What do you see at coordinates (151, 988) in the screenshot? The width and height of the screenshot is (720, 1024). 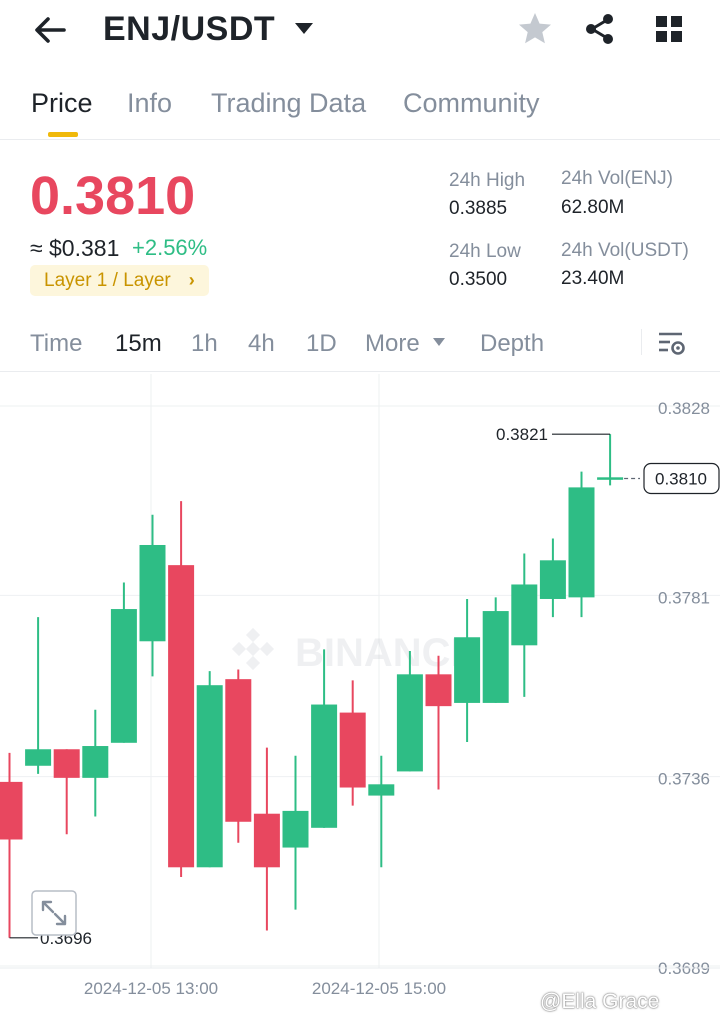 I see `x-tick-label: 2024-12-05 13:00` at bounding box center [151, 988].